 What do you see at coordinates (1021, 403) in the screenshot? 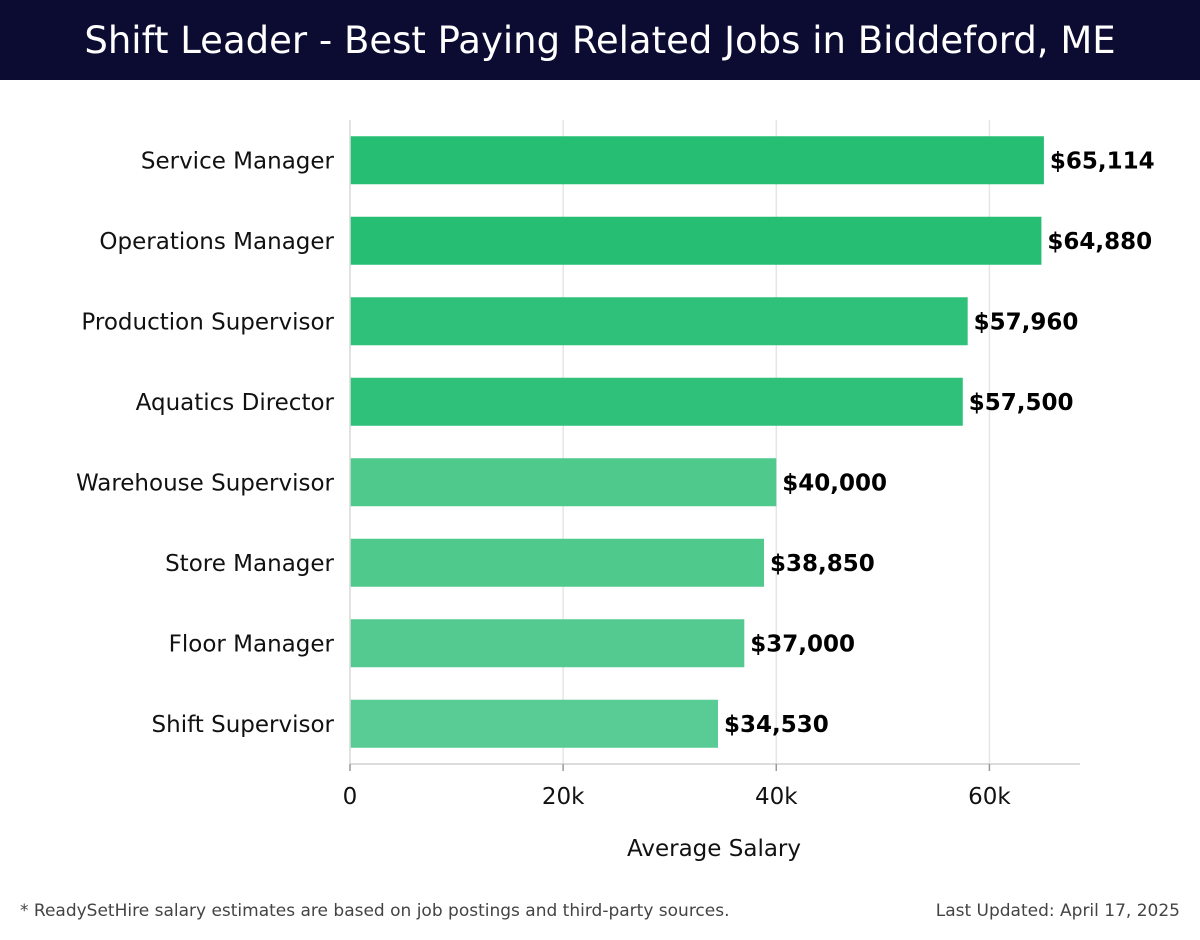
I see `value-label: $57,500` at bounding box center [1021, 403].